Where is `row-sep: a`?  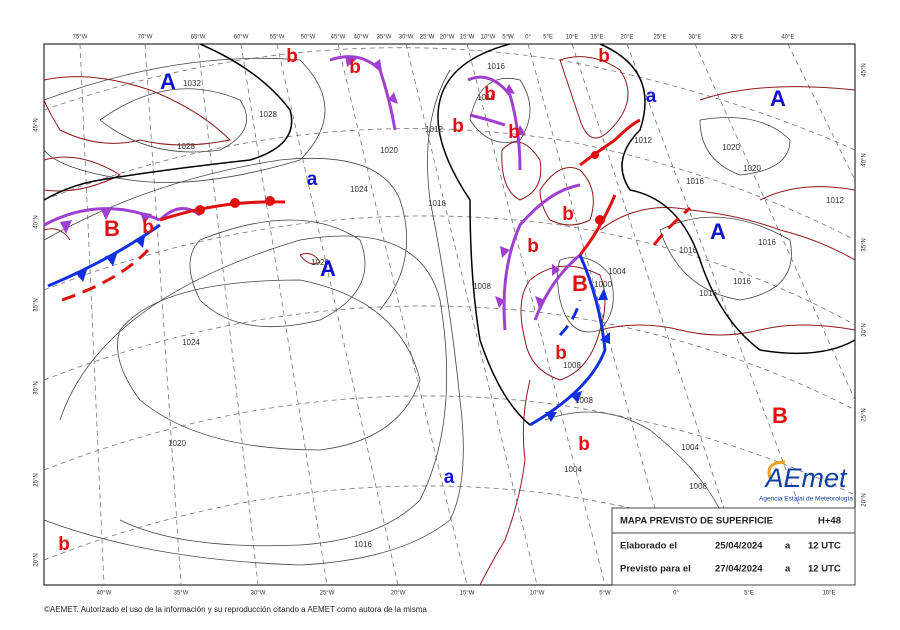 row-sep: a is located at coordinates (788, 546).